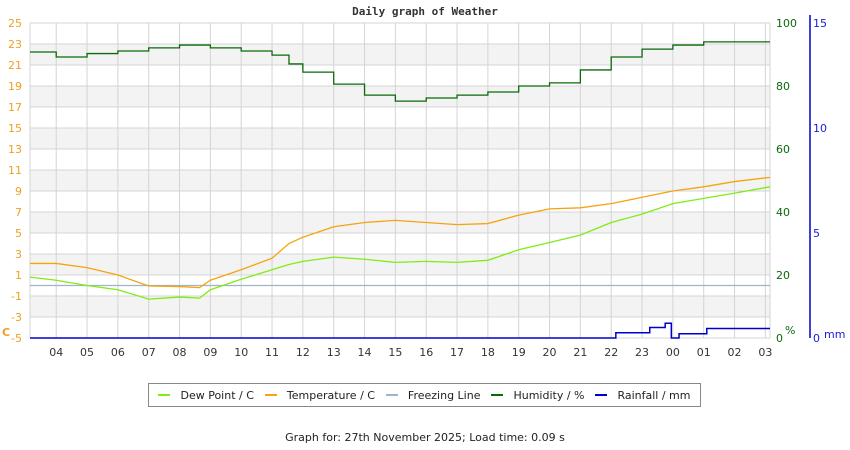 This screenshot has height=450, width=850. What do you see at coordinates (56, 352) in the screenshot?
I see `svg-text: 04` at bounding box center [56, 352].